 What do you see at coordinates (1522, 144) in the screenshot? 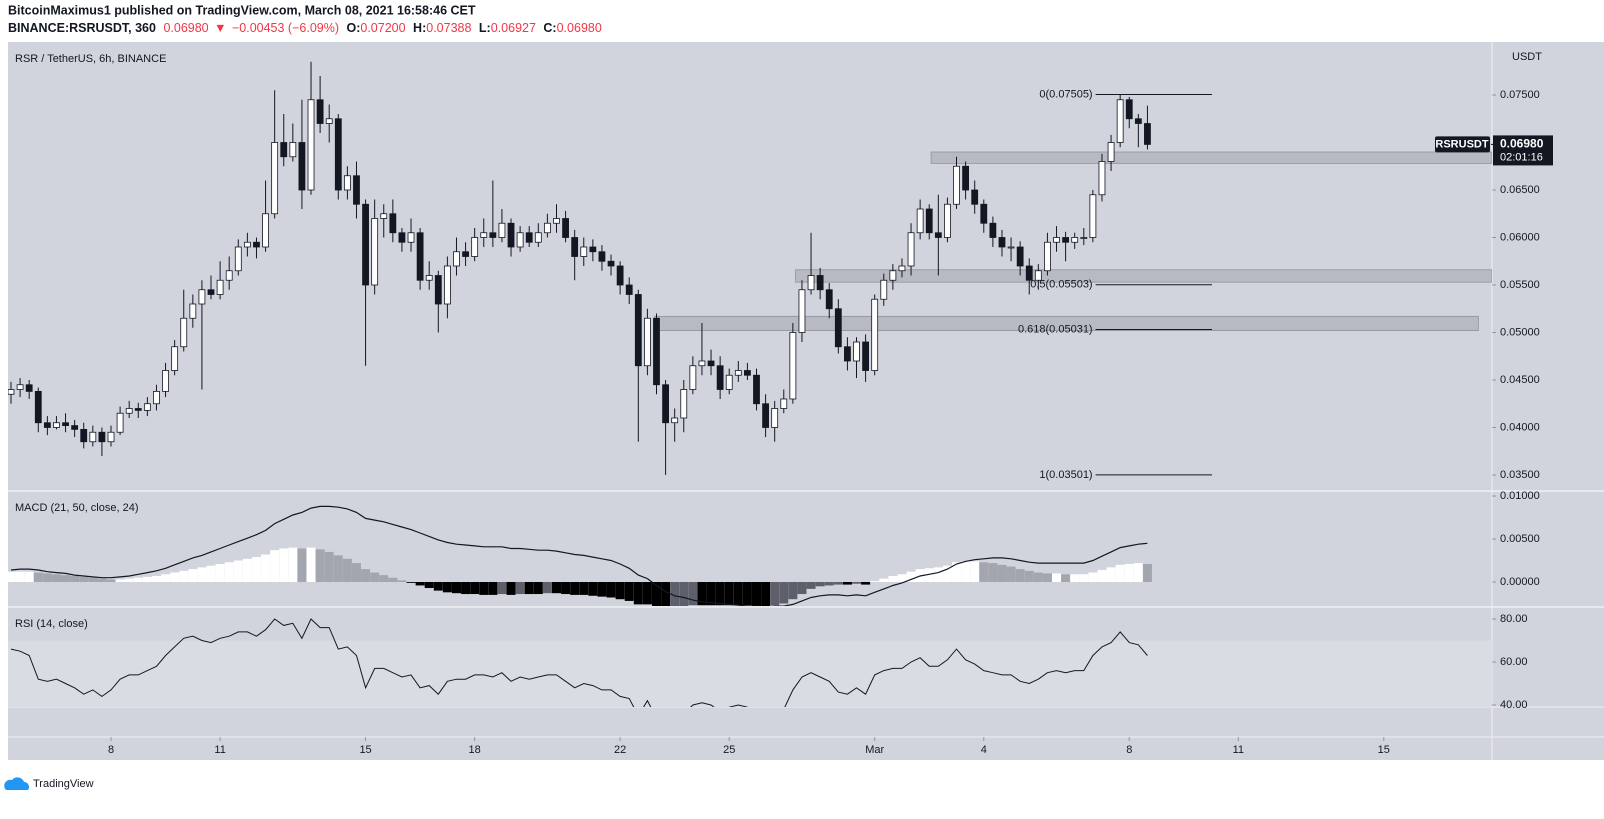
I see `last-price-value: 0.06980` at bounding box center [1522, 144].